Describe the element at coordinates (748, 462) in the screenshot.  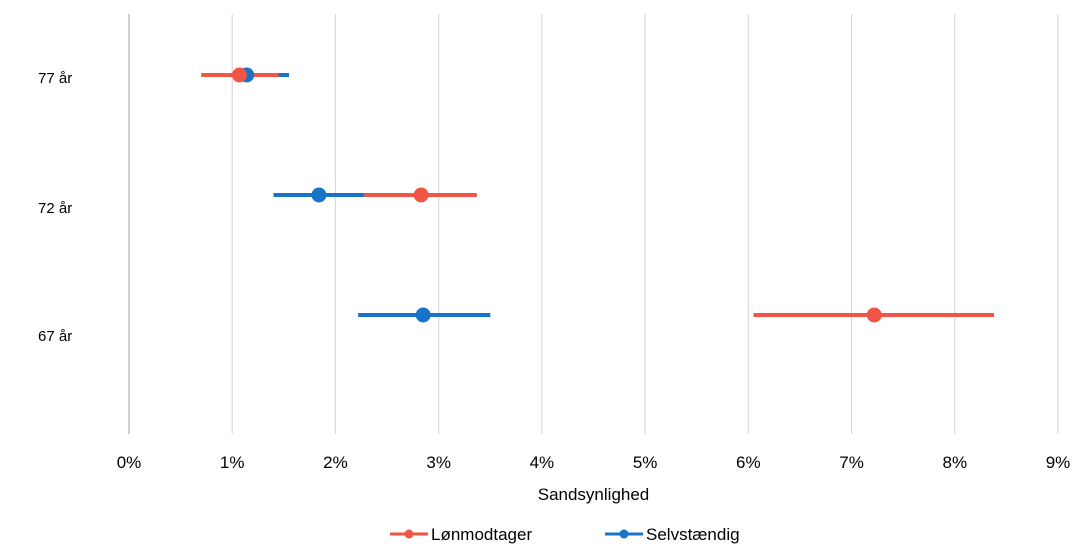
I see `x-tick-label: 6%` at that location.